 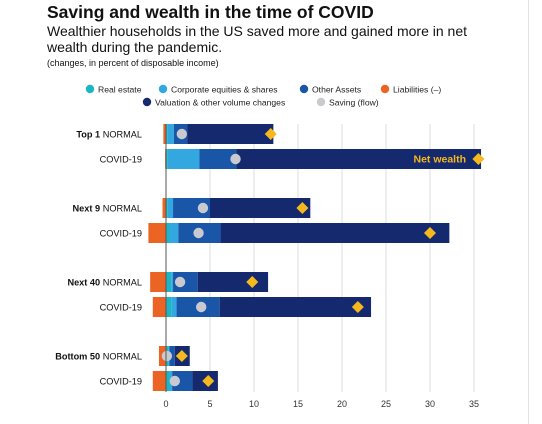 What do you see at coordinates (165, 404) in the screenshot?
I see `x-tick-label: 0` at bounding box center [165, 404].